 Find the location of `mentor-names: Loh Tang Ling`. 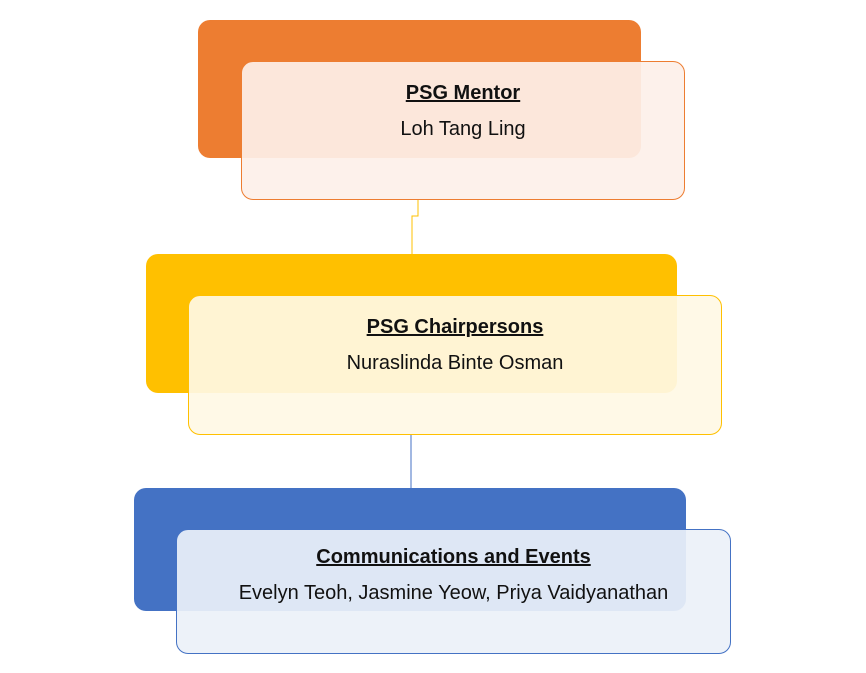

mentor-names: Loh Tang Ling is located at coordinates (463, 128).